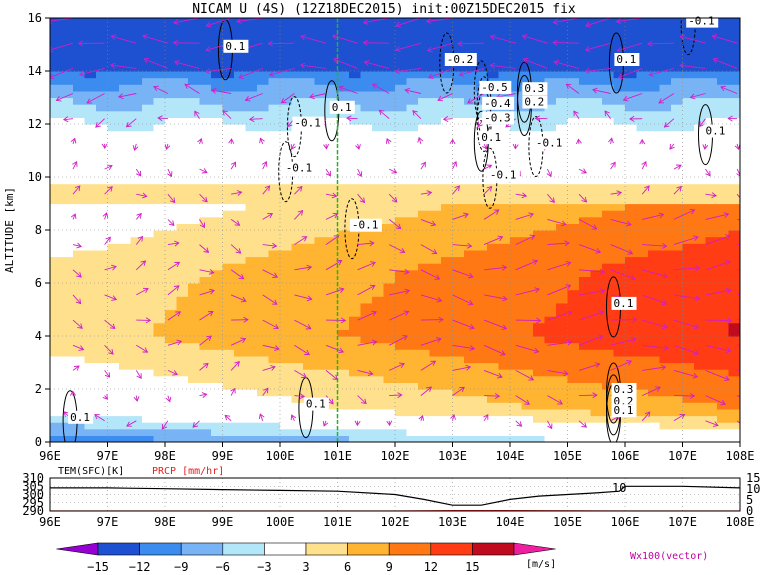  Describe the element at coordinates (264, 567) in the screenshot. I see `colorbar-tick: −3` at that location.